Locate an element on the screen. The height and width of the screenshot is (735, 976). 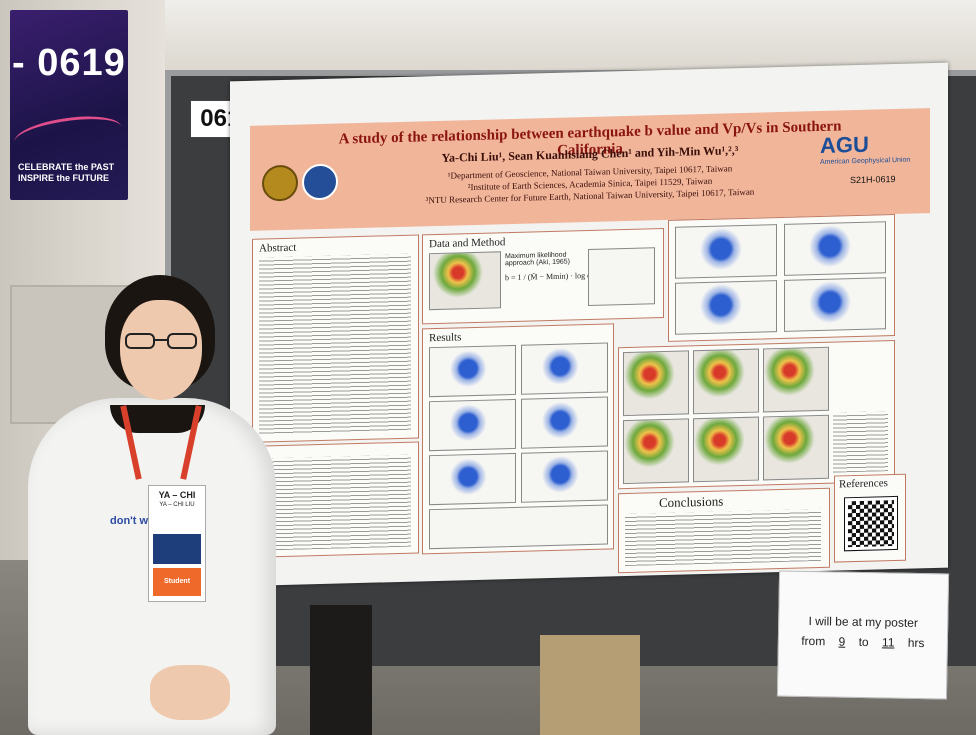
sign-line-2: from 9 to 11 hrs is located at coordinates (863, 642).